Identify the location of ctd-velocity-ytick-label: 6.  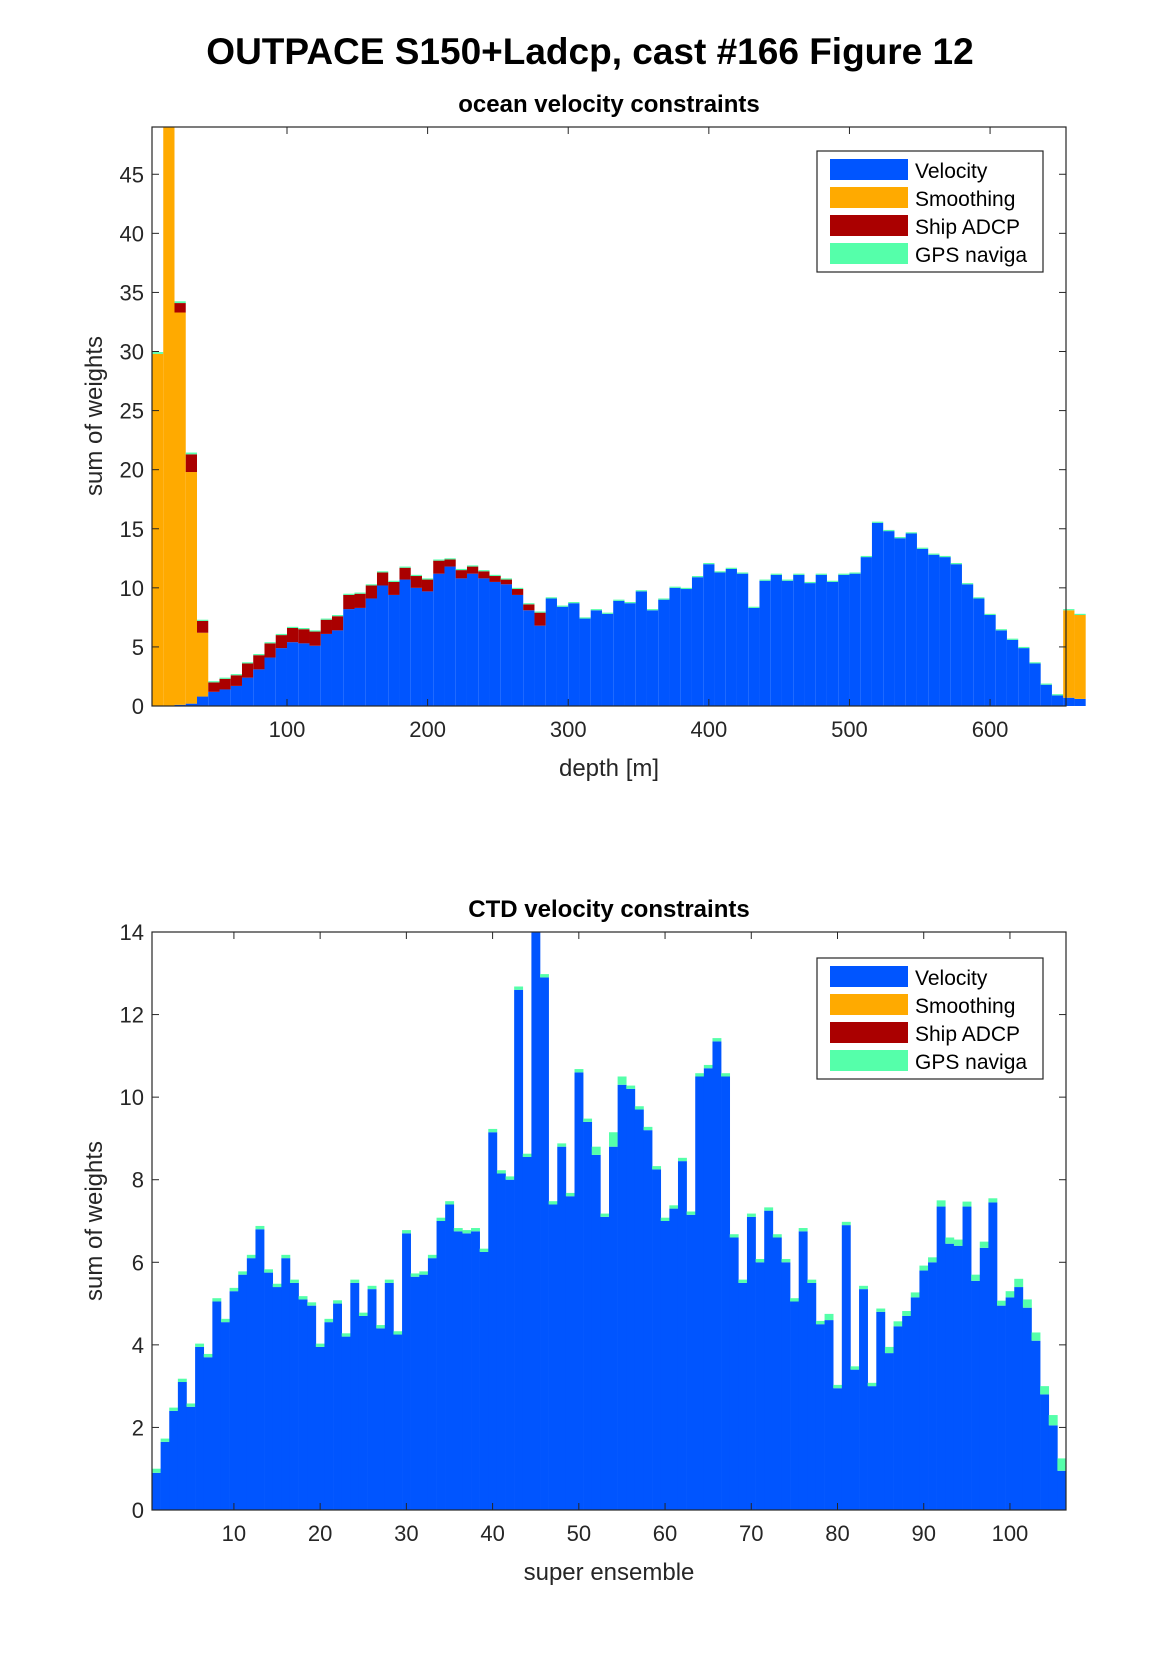
(138, 1262).